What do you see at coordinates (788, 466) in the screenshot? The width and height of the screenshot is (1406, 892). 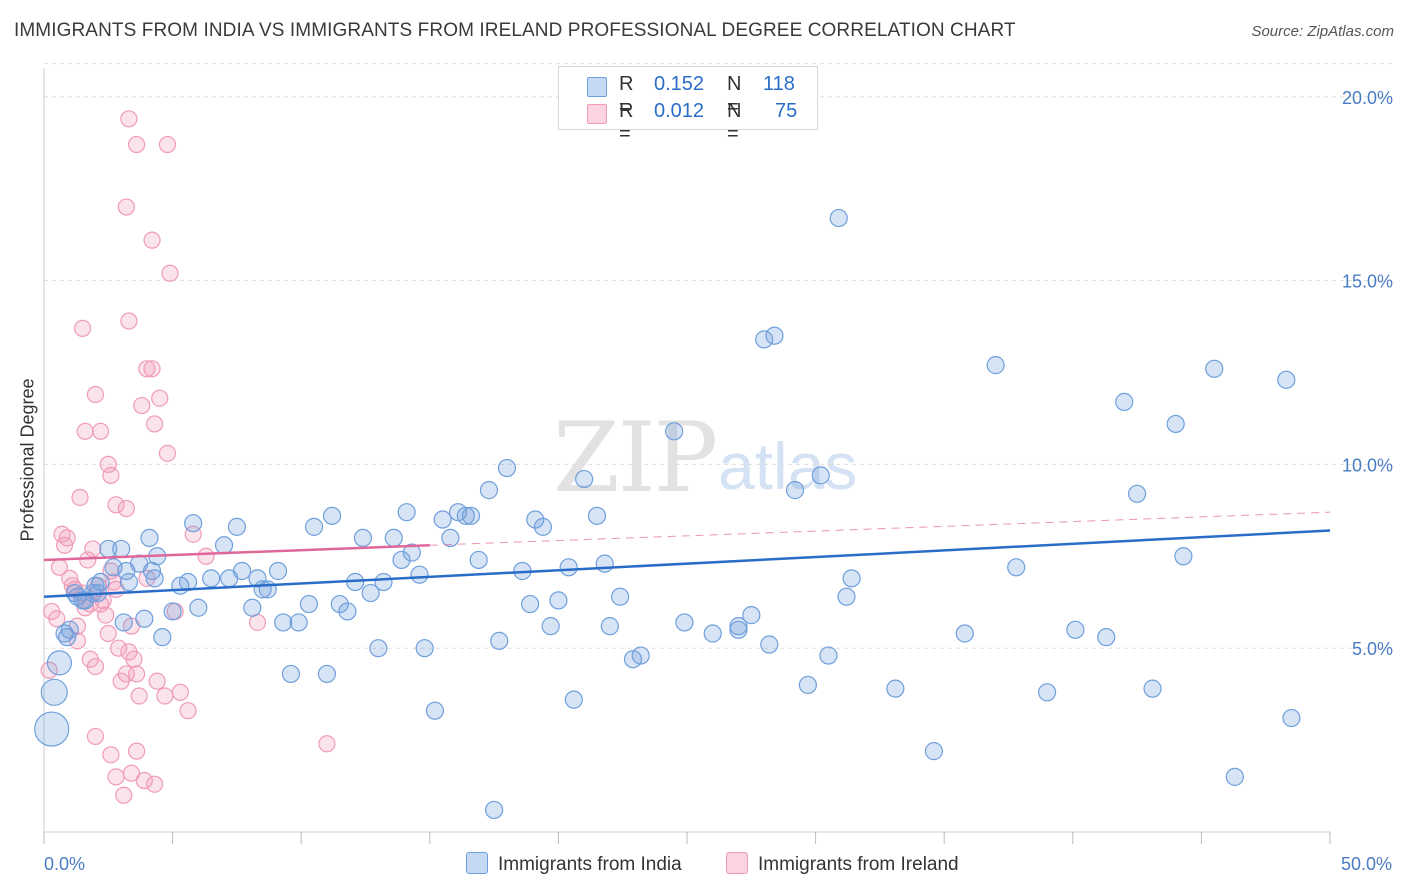 I see `watermark-atlas: atlas` at bounding box center [788, 466].